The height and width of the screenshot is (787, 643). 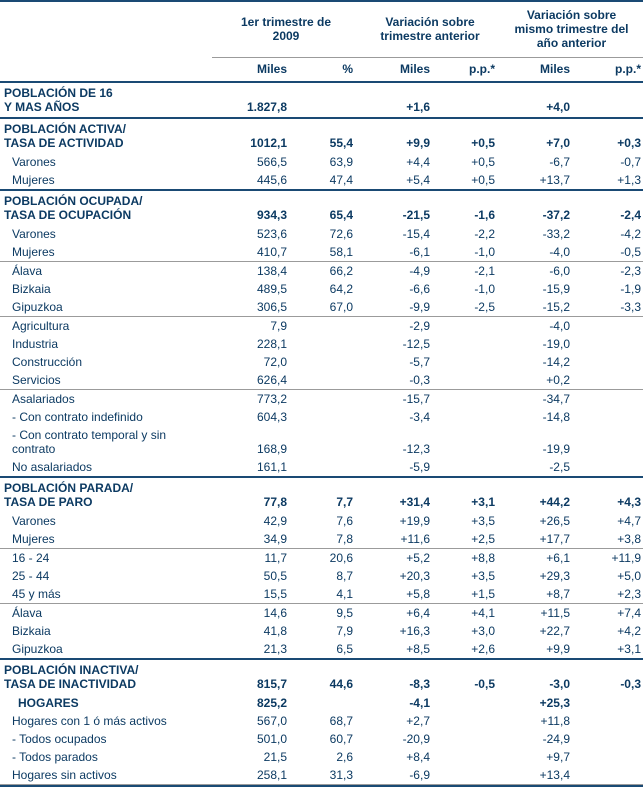 What do you see at coordinates (554, 703) in the screenshot?
I see `value-cell: +25,3` at bounding box center [554, 703].